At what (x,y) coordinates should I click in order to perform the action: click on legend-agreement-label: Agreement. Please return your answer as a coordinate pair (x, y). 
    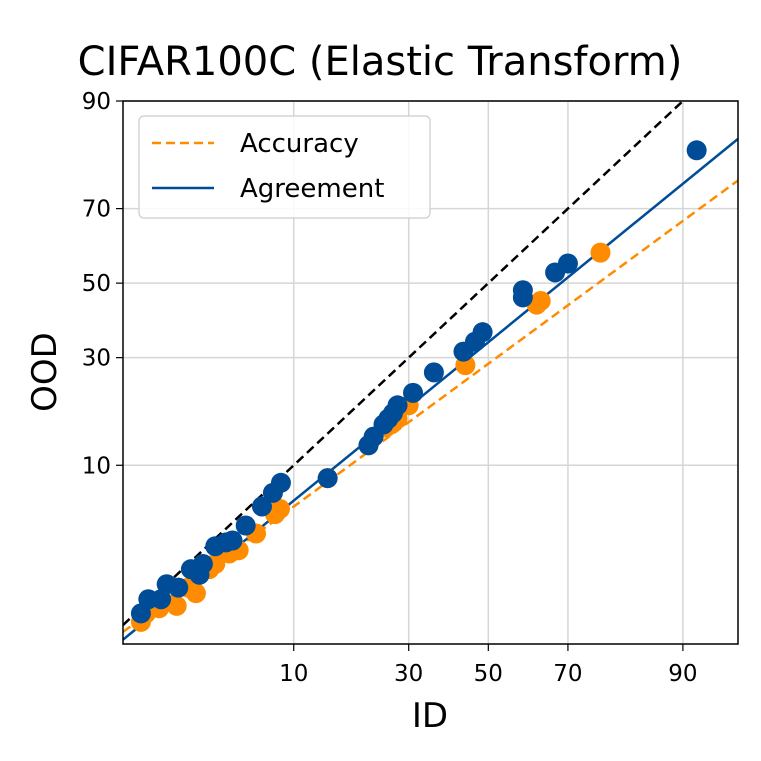
    Looking at the image, I should click on (312, 189).